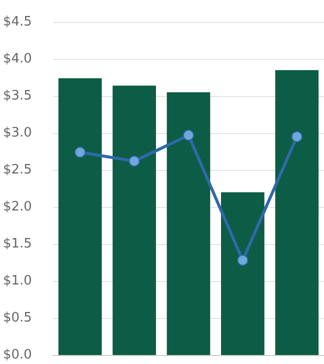 This screenshot has width=324, height=364. What do you see at coordinates (17, 22) in the screenshot?
I see `y-tick-label: $4.5` at bounding box center [17, 22].